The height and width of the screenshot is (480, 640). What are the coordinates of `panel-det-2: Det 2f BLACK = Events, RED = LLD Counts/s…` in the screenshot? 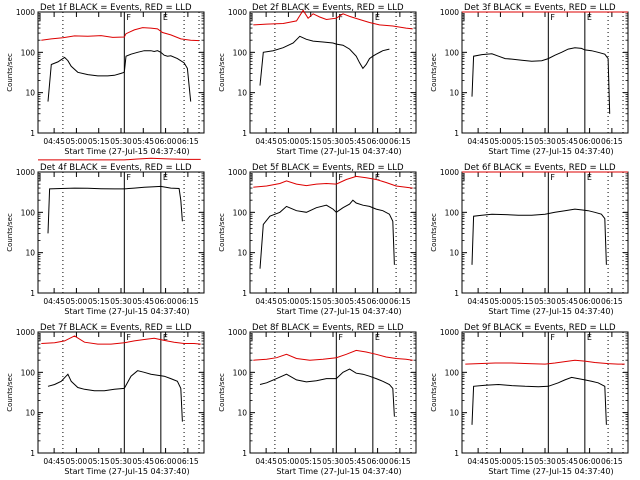 It's located at (317, 79).